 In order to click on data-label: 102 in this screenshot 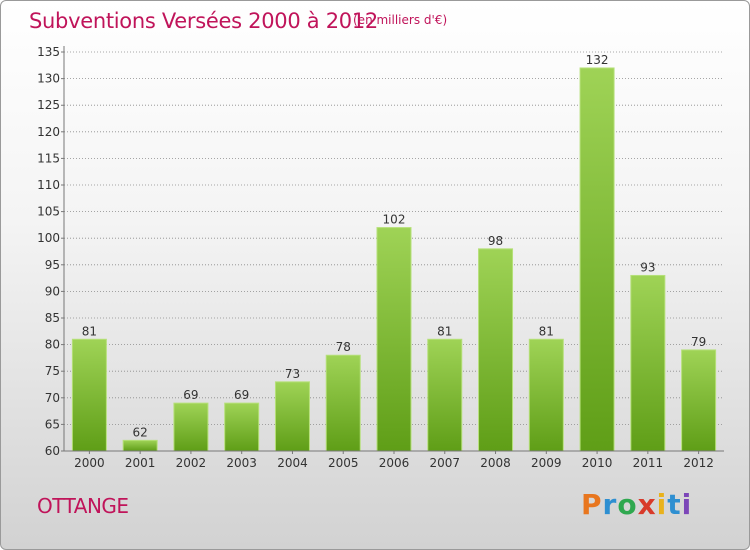, I will do `click(394, 220)`.